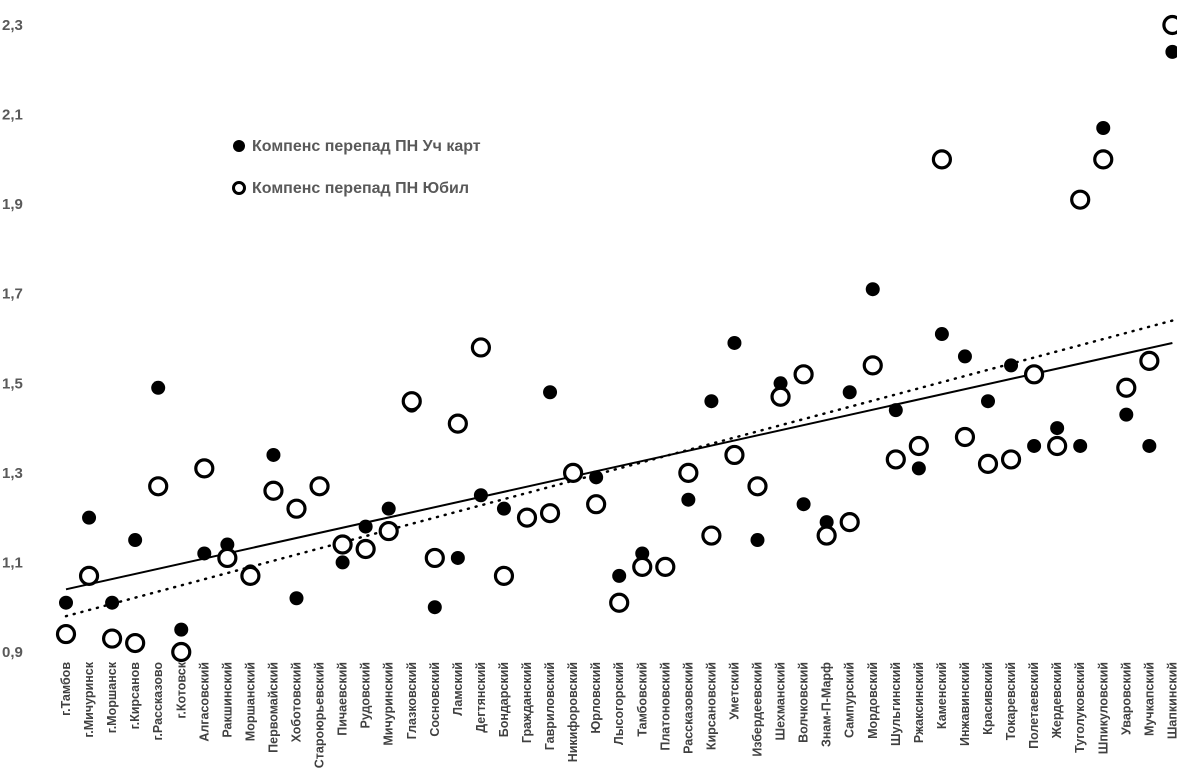 This screenshot has height=778, width=1177. What do you see at coordinates (458, 689) in the screenshot?
I see `x-tick-label: Ламский` at bounding box center [458, 689].